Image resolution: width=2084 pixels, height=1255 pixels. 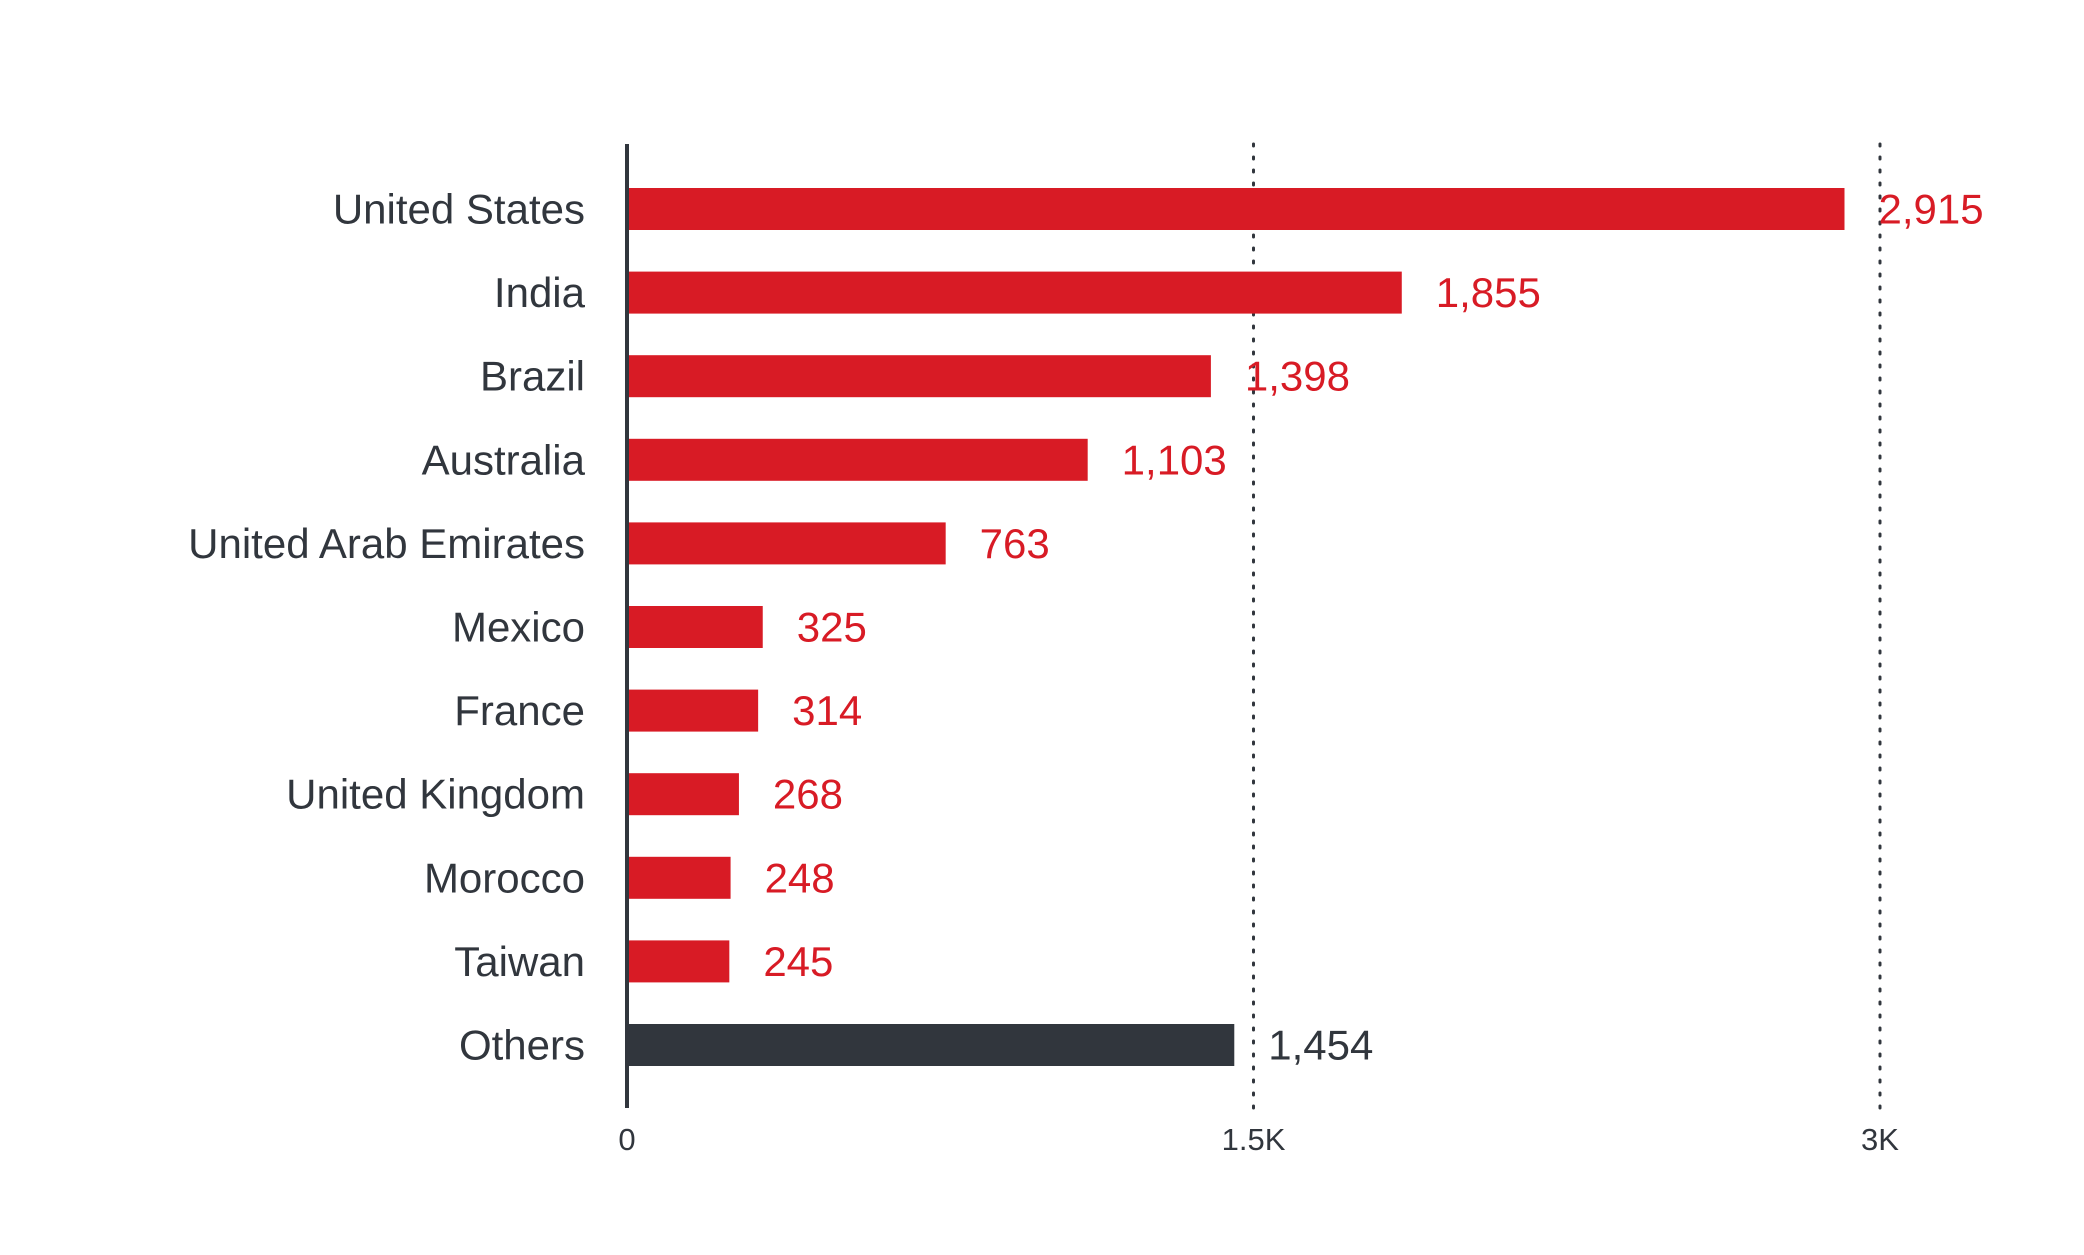 I want to click on category-label: United Arab Emirates, so click(x=386, y=543).